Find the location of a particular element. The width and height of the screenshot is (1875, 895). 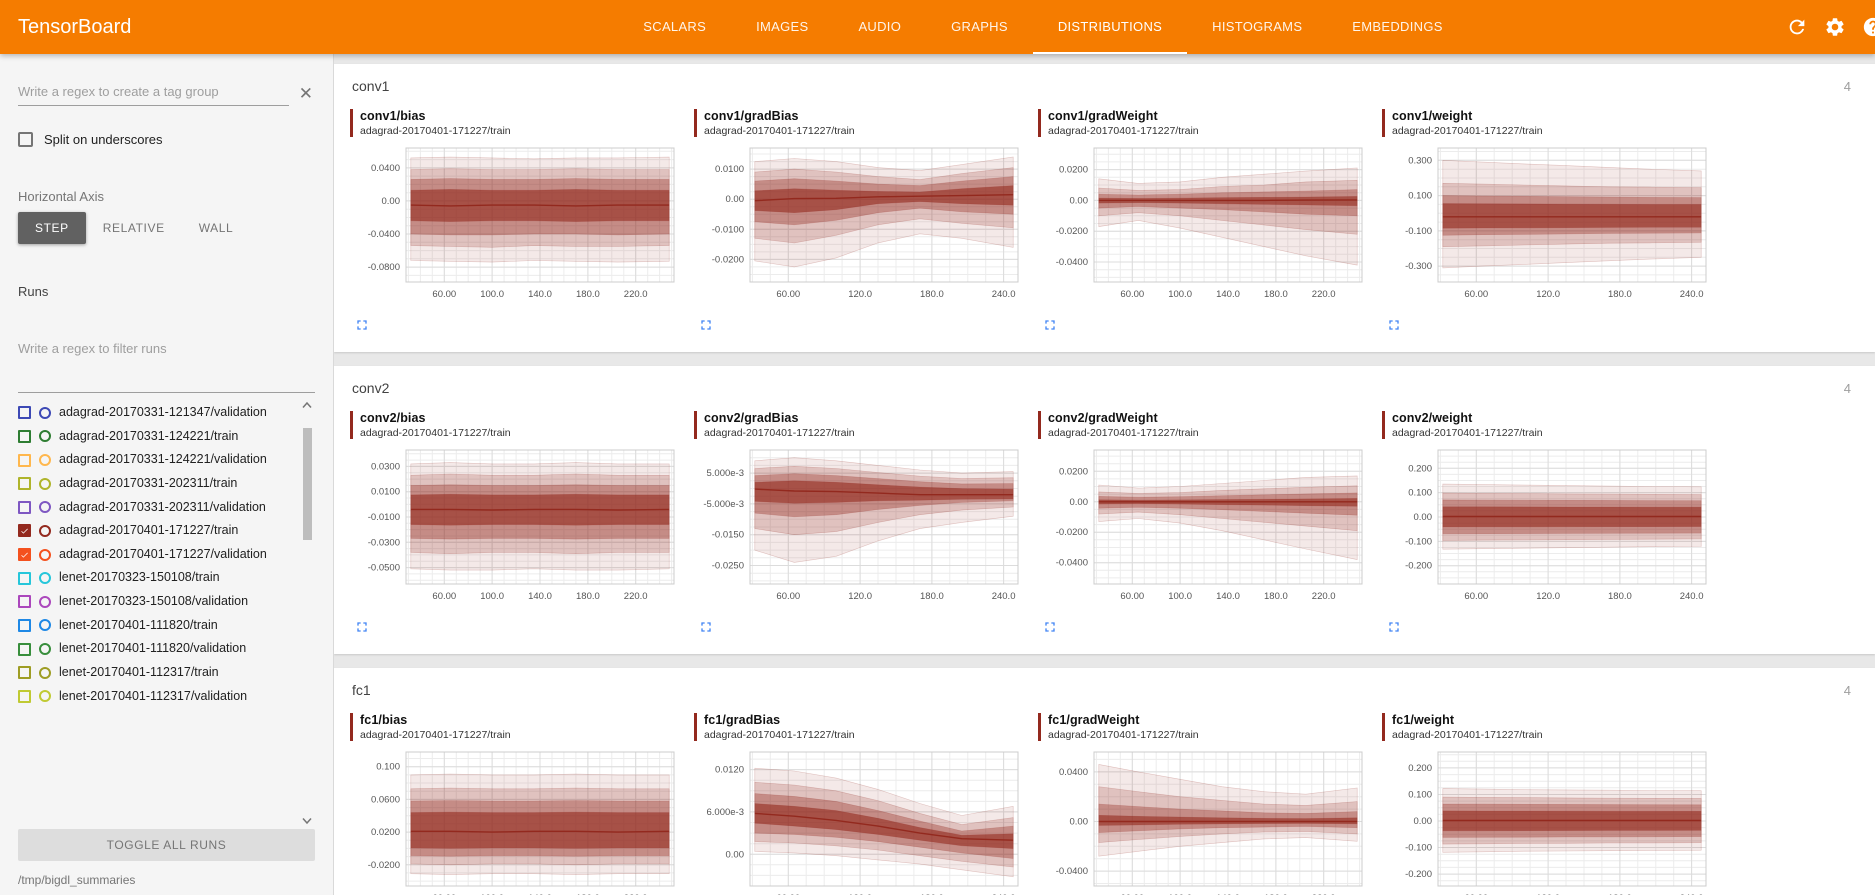

run-item: adagrad-20170401-171227/train is located at coordinates (156, 531).